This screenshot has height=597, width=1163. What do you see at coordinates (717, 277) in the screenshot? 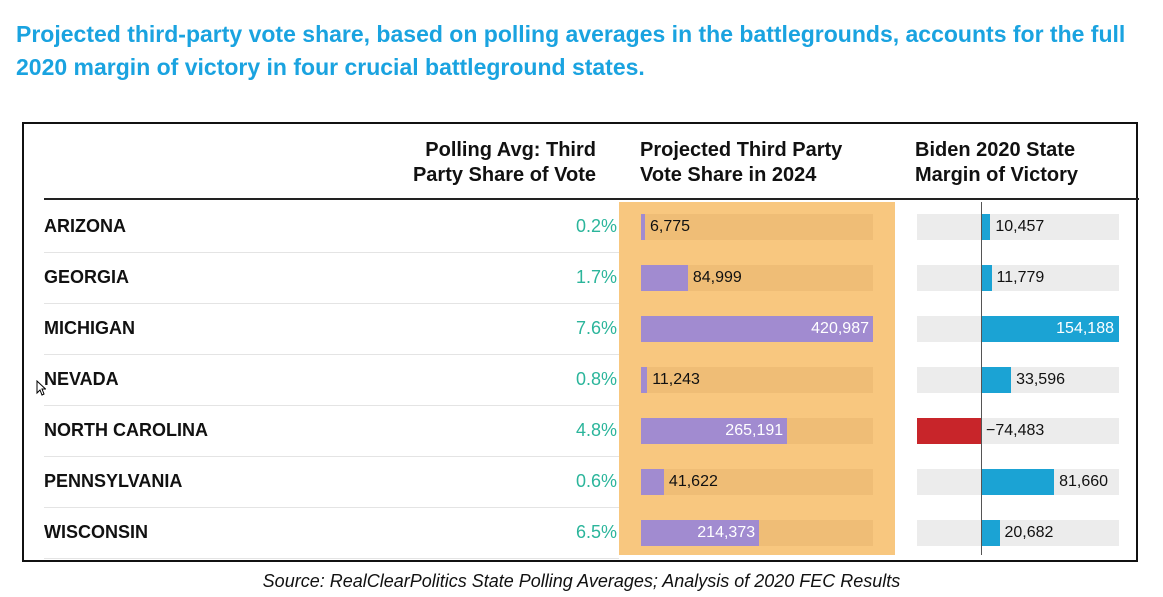
I see `projected-value-label: 84,999` at bounding box center [717, 277].